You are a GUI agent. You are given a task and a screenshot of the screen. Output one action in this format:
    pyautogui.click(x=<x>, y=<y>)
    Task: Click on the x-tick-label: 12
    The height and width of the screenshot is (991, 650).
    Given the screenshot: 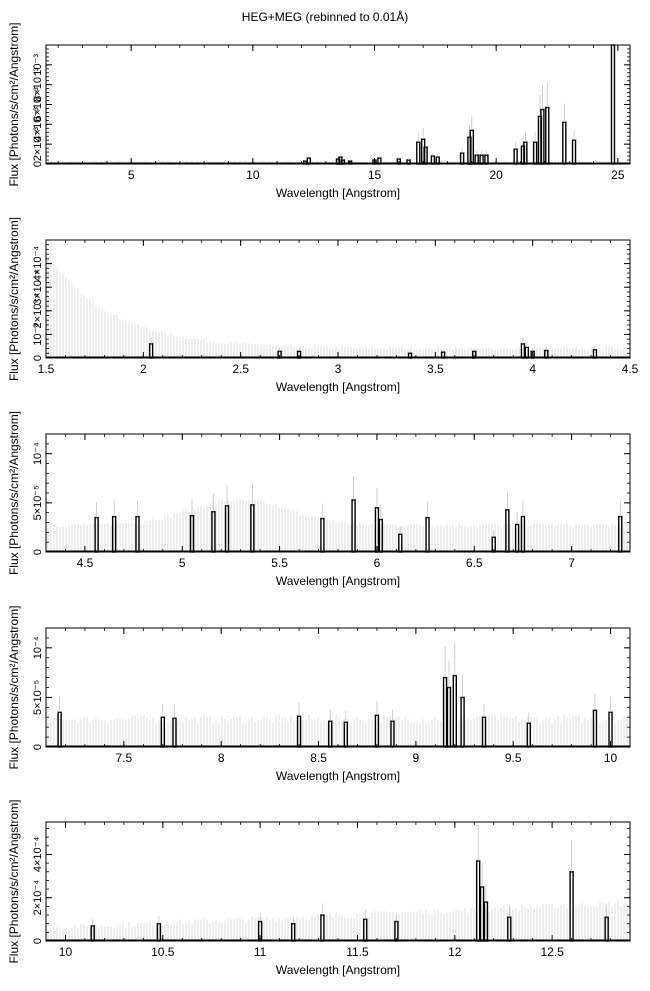 What is the action you would take?
    pyautogui.click(x=455, y=952)
    